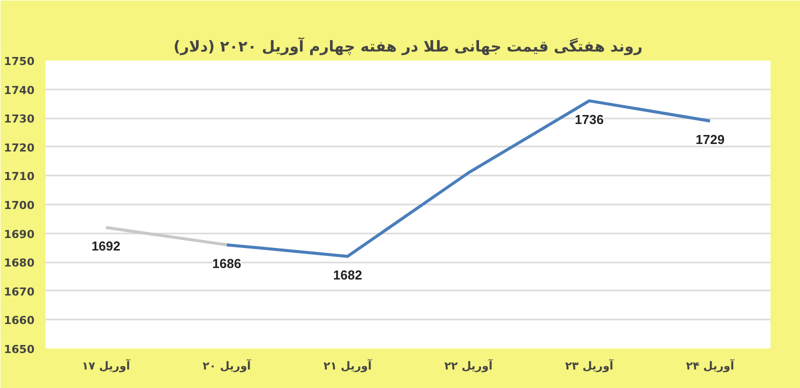 This screenshot has width=800, height=388. What do you see at coordinates (710, 139) in the screenshot?
I see `data-label: 1729` at bounding box center [710, 139].